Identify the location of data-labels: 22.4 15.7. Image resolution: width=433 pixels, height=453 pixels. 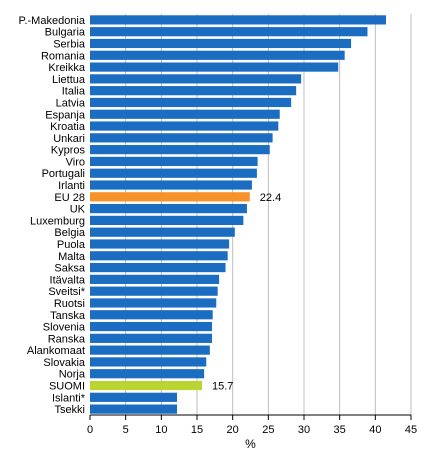
(246, 292).